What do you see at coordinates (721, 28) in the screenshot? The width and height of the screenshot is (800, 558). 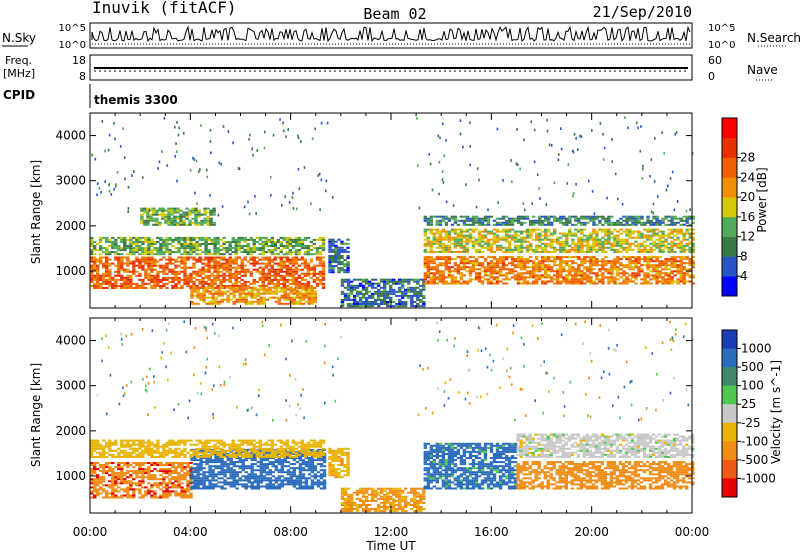 I see `nsky-tick-top-right: 10^5` at bounding box center [721, 28].